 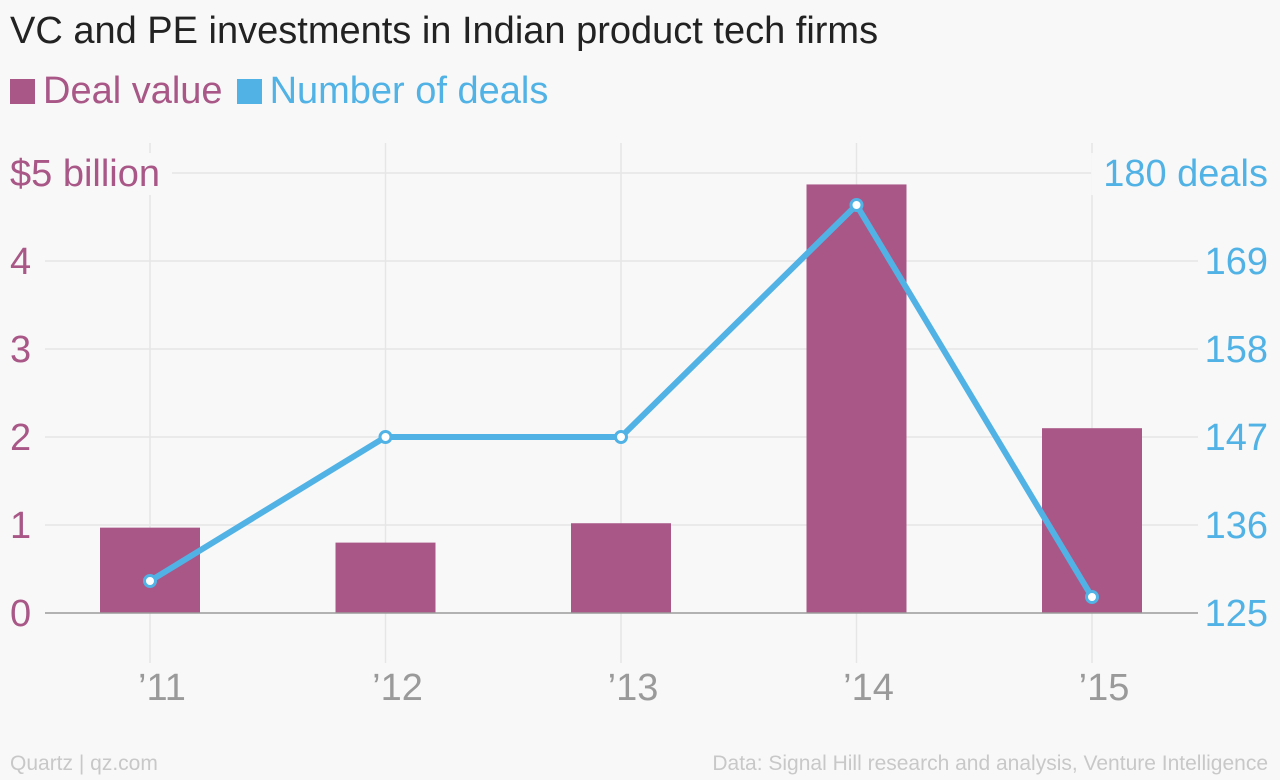 I want to click on y-left-label-bg, so click(x=90, y=174).